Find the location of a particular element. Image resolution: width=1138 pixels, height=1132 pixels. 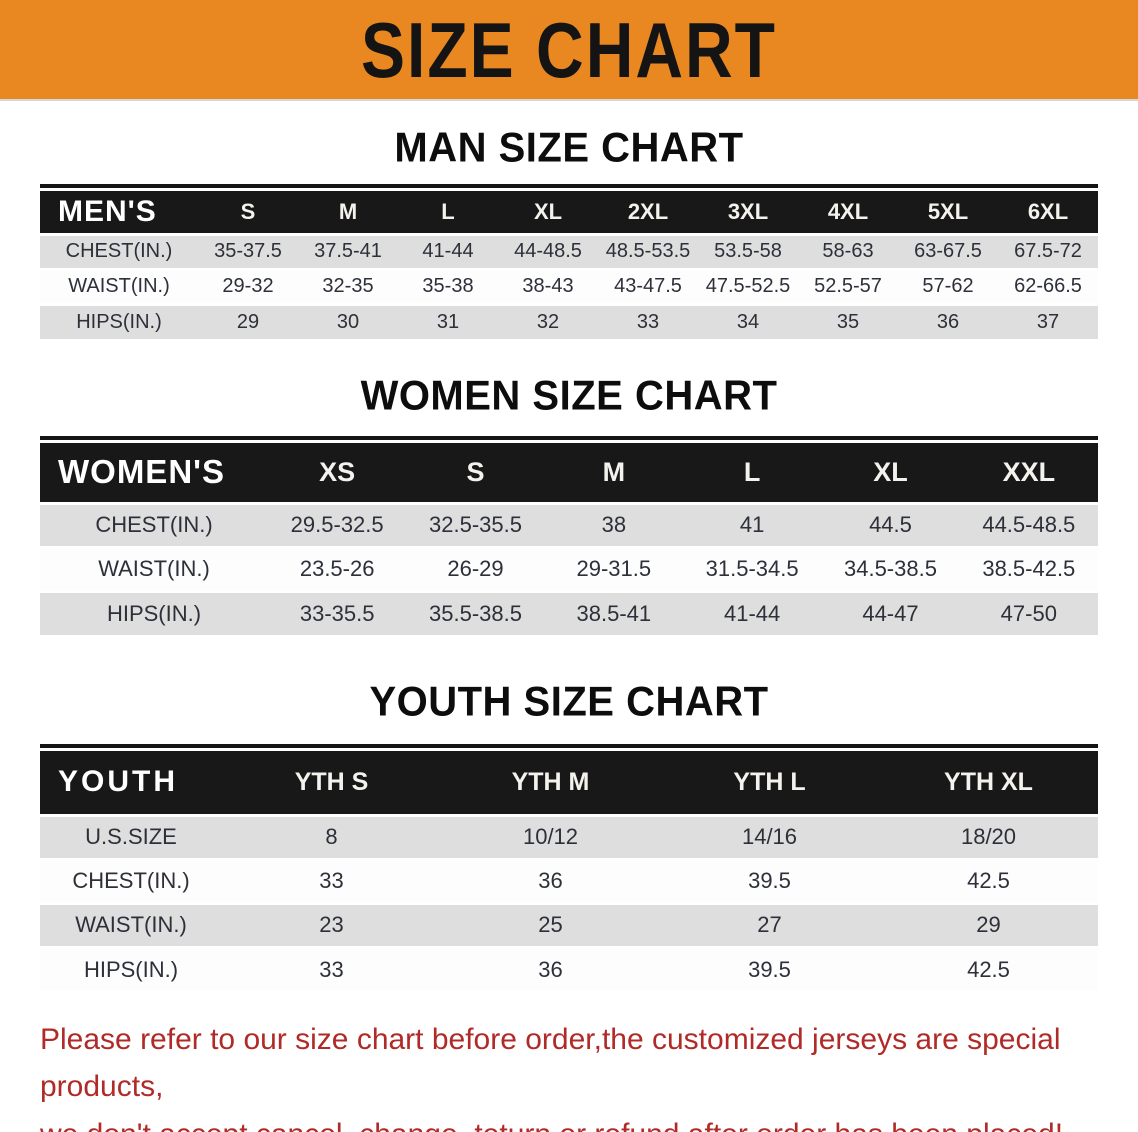

size-value-cell: 37 is located at coordinates (1048, 321).